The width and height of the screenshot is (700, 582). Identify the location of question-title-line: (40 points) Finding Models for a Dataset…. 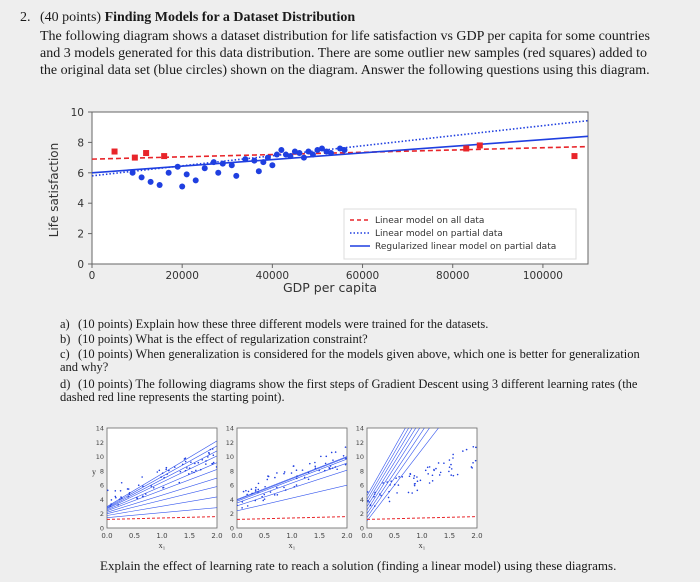
(197, 18).